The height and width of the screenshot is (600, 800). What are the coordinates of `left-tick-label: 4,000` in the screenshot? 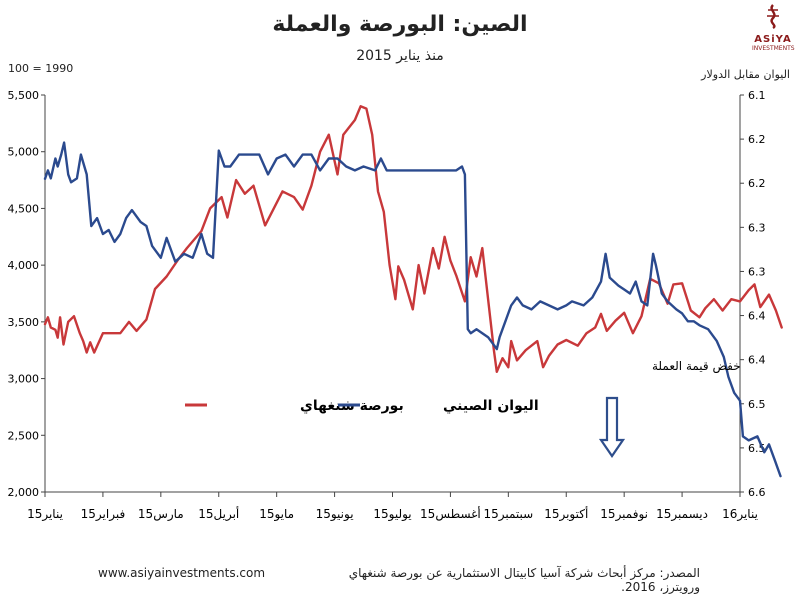 It's located at (24, 265).